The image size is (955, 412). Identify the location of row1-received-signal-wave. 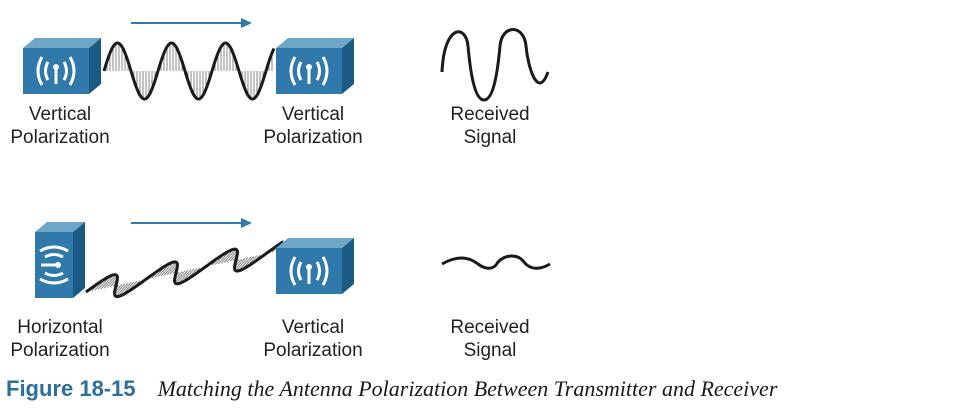
(495, 65).